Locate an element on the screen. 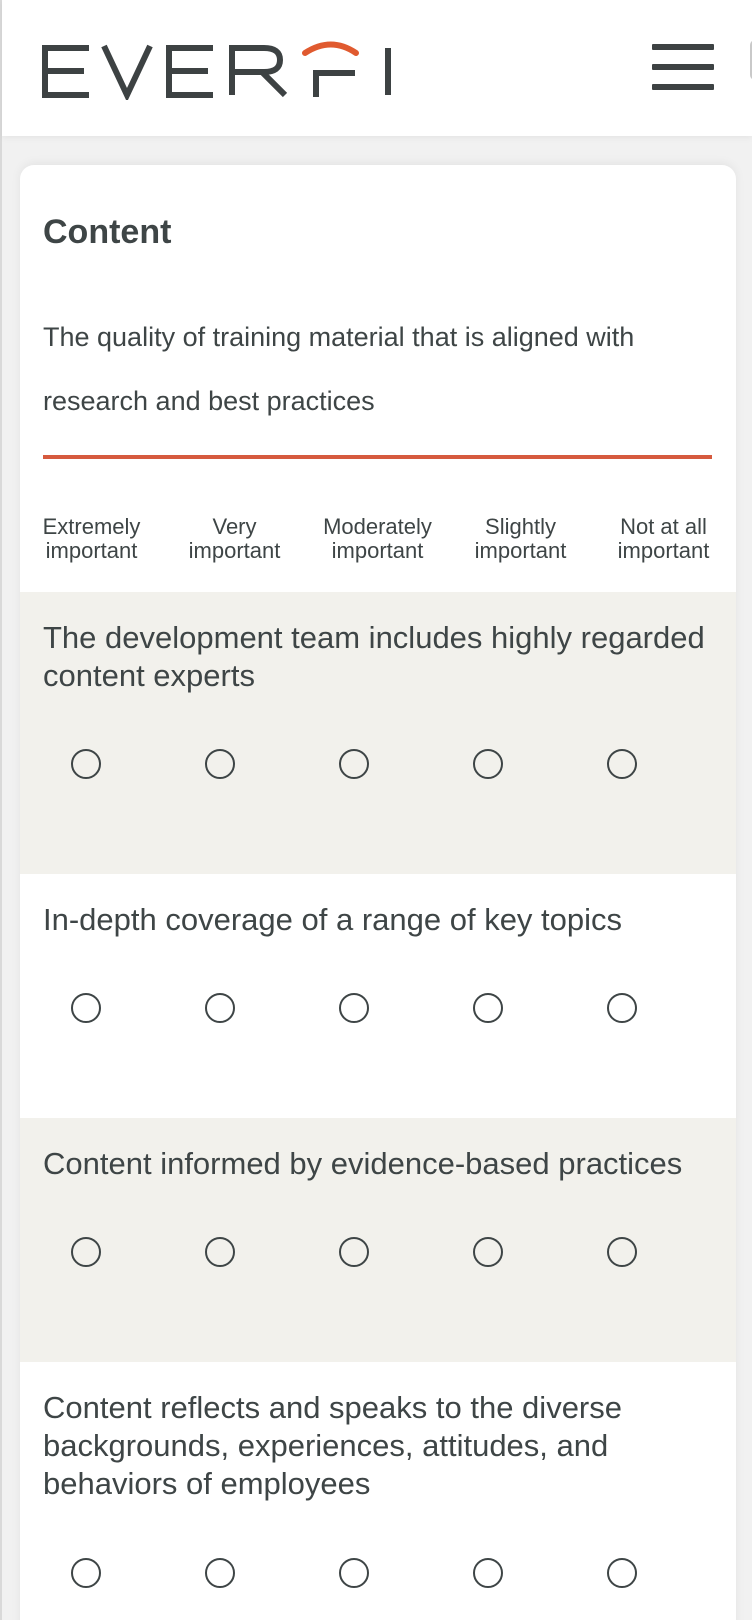  scale-label-moderately-important: Moderately important is located at coordinates (377, 544).